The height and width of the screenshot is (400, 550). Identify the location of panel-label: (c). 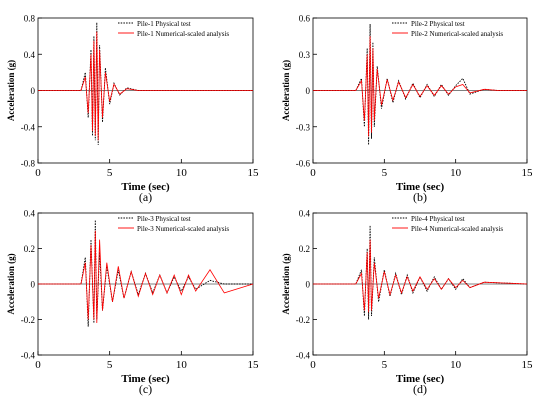
(145, 389).